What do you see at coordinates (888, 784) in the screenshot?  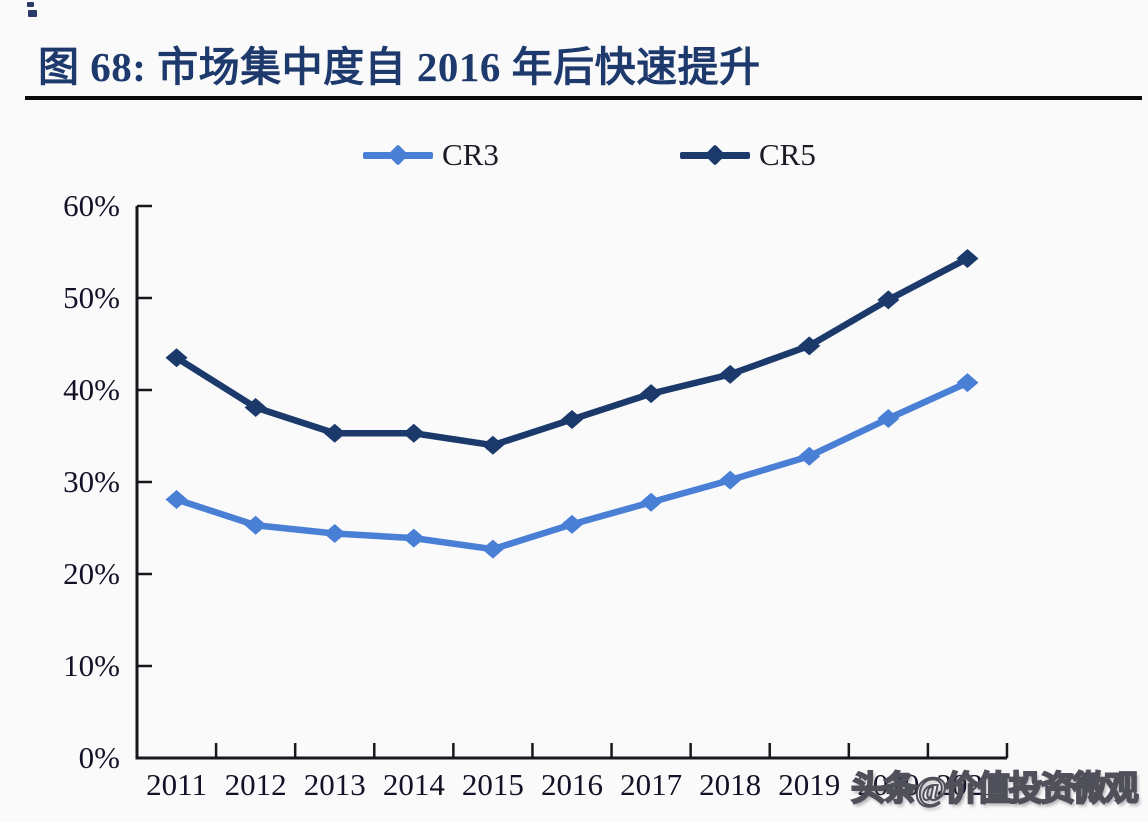 I see `x-axis-label: 2020` at bounding box center [888, 784].